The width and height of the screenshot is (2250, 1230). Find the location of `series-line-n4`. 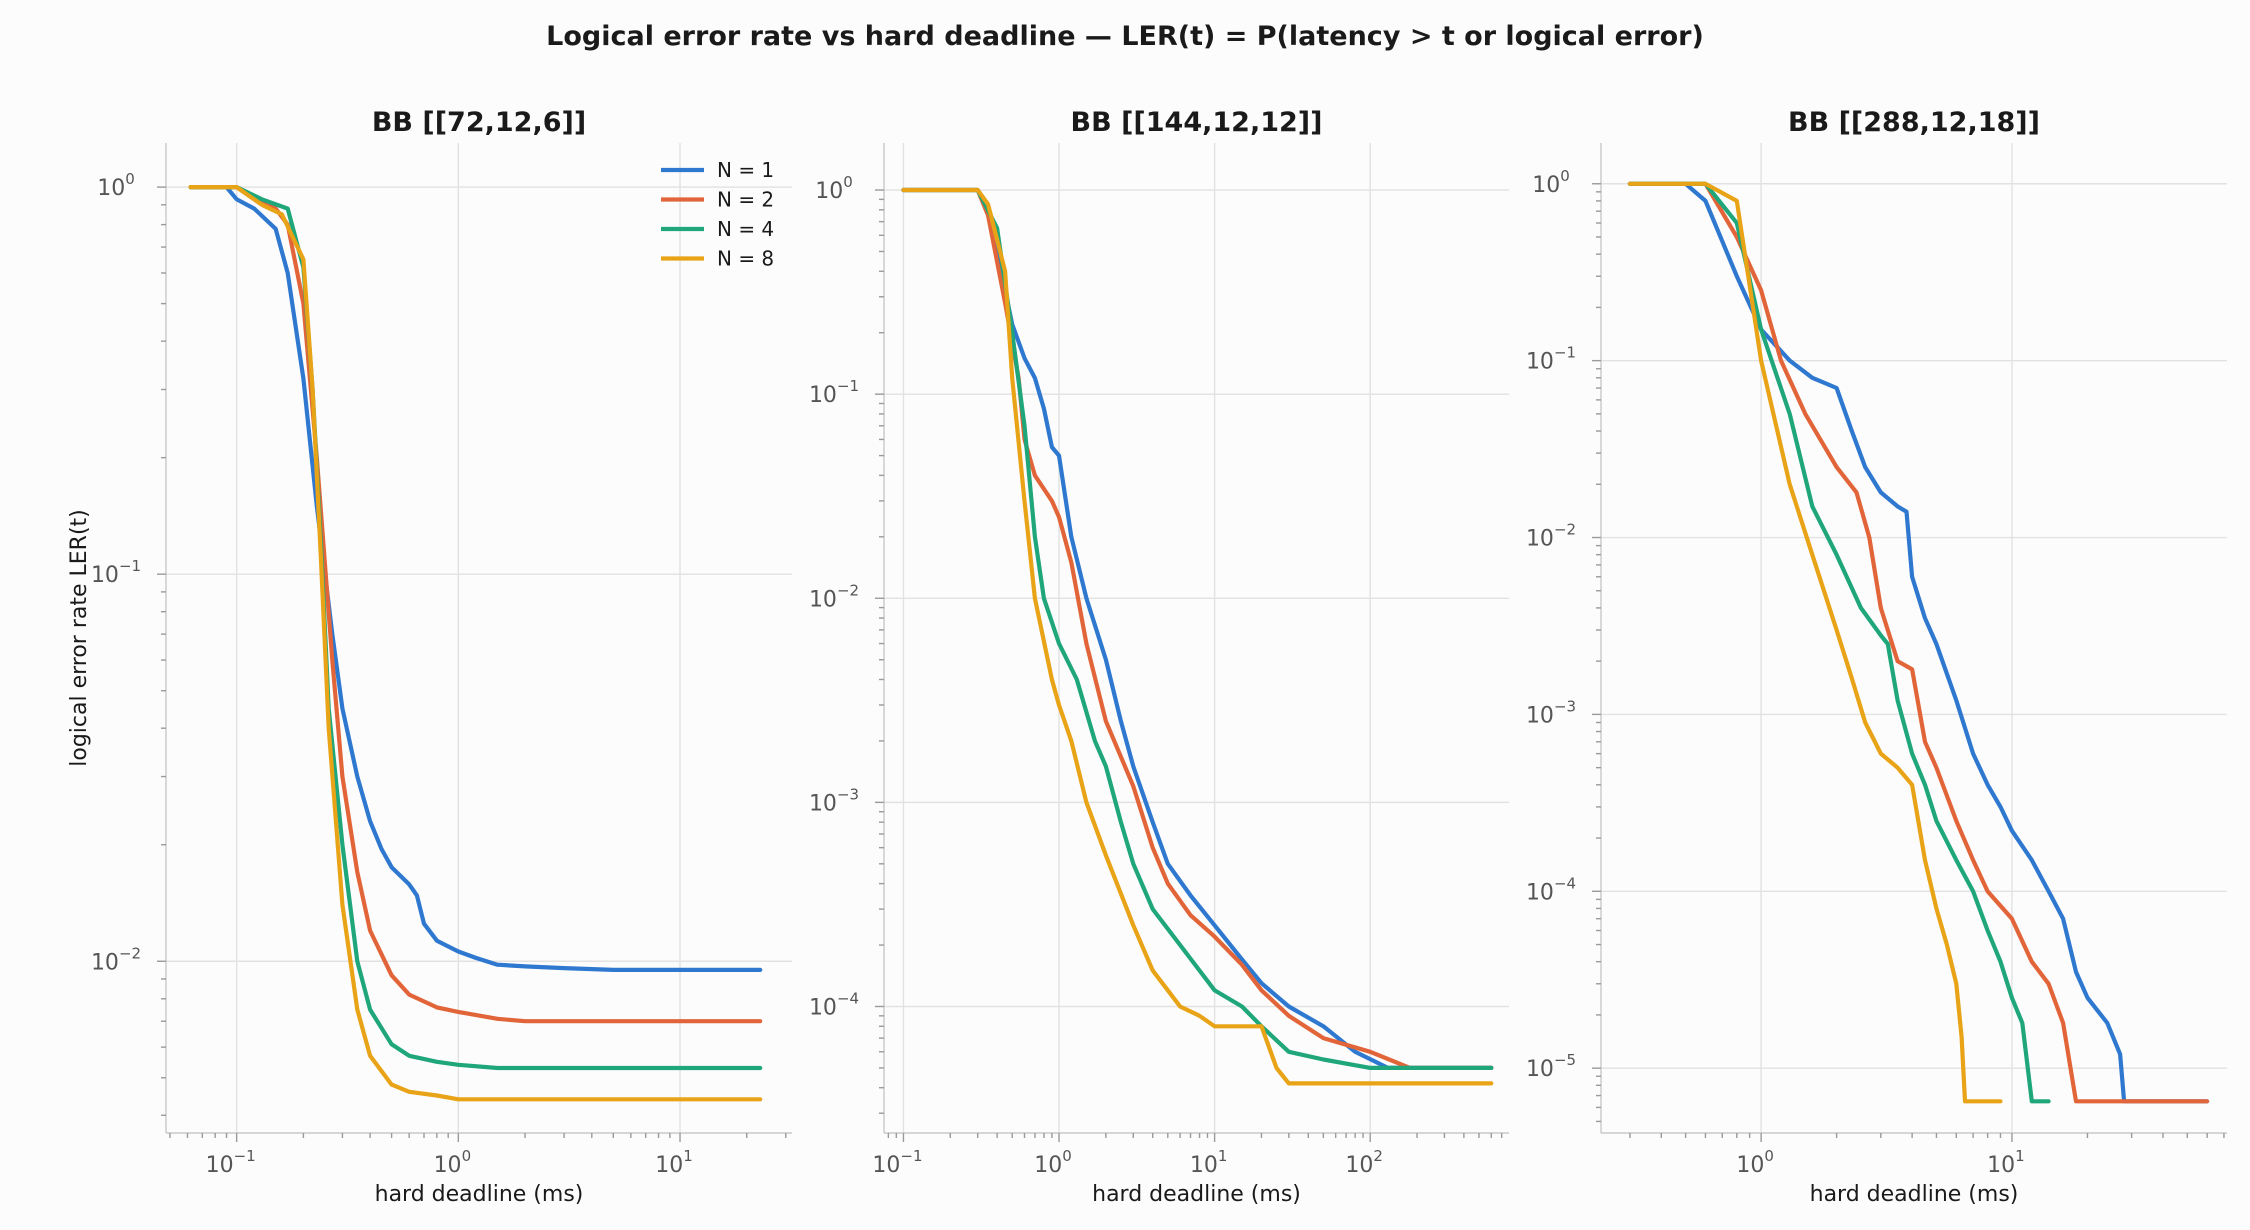

series-line-n4 is located at coordinates (1839, 642).